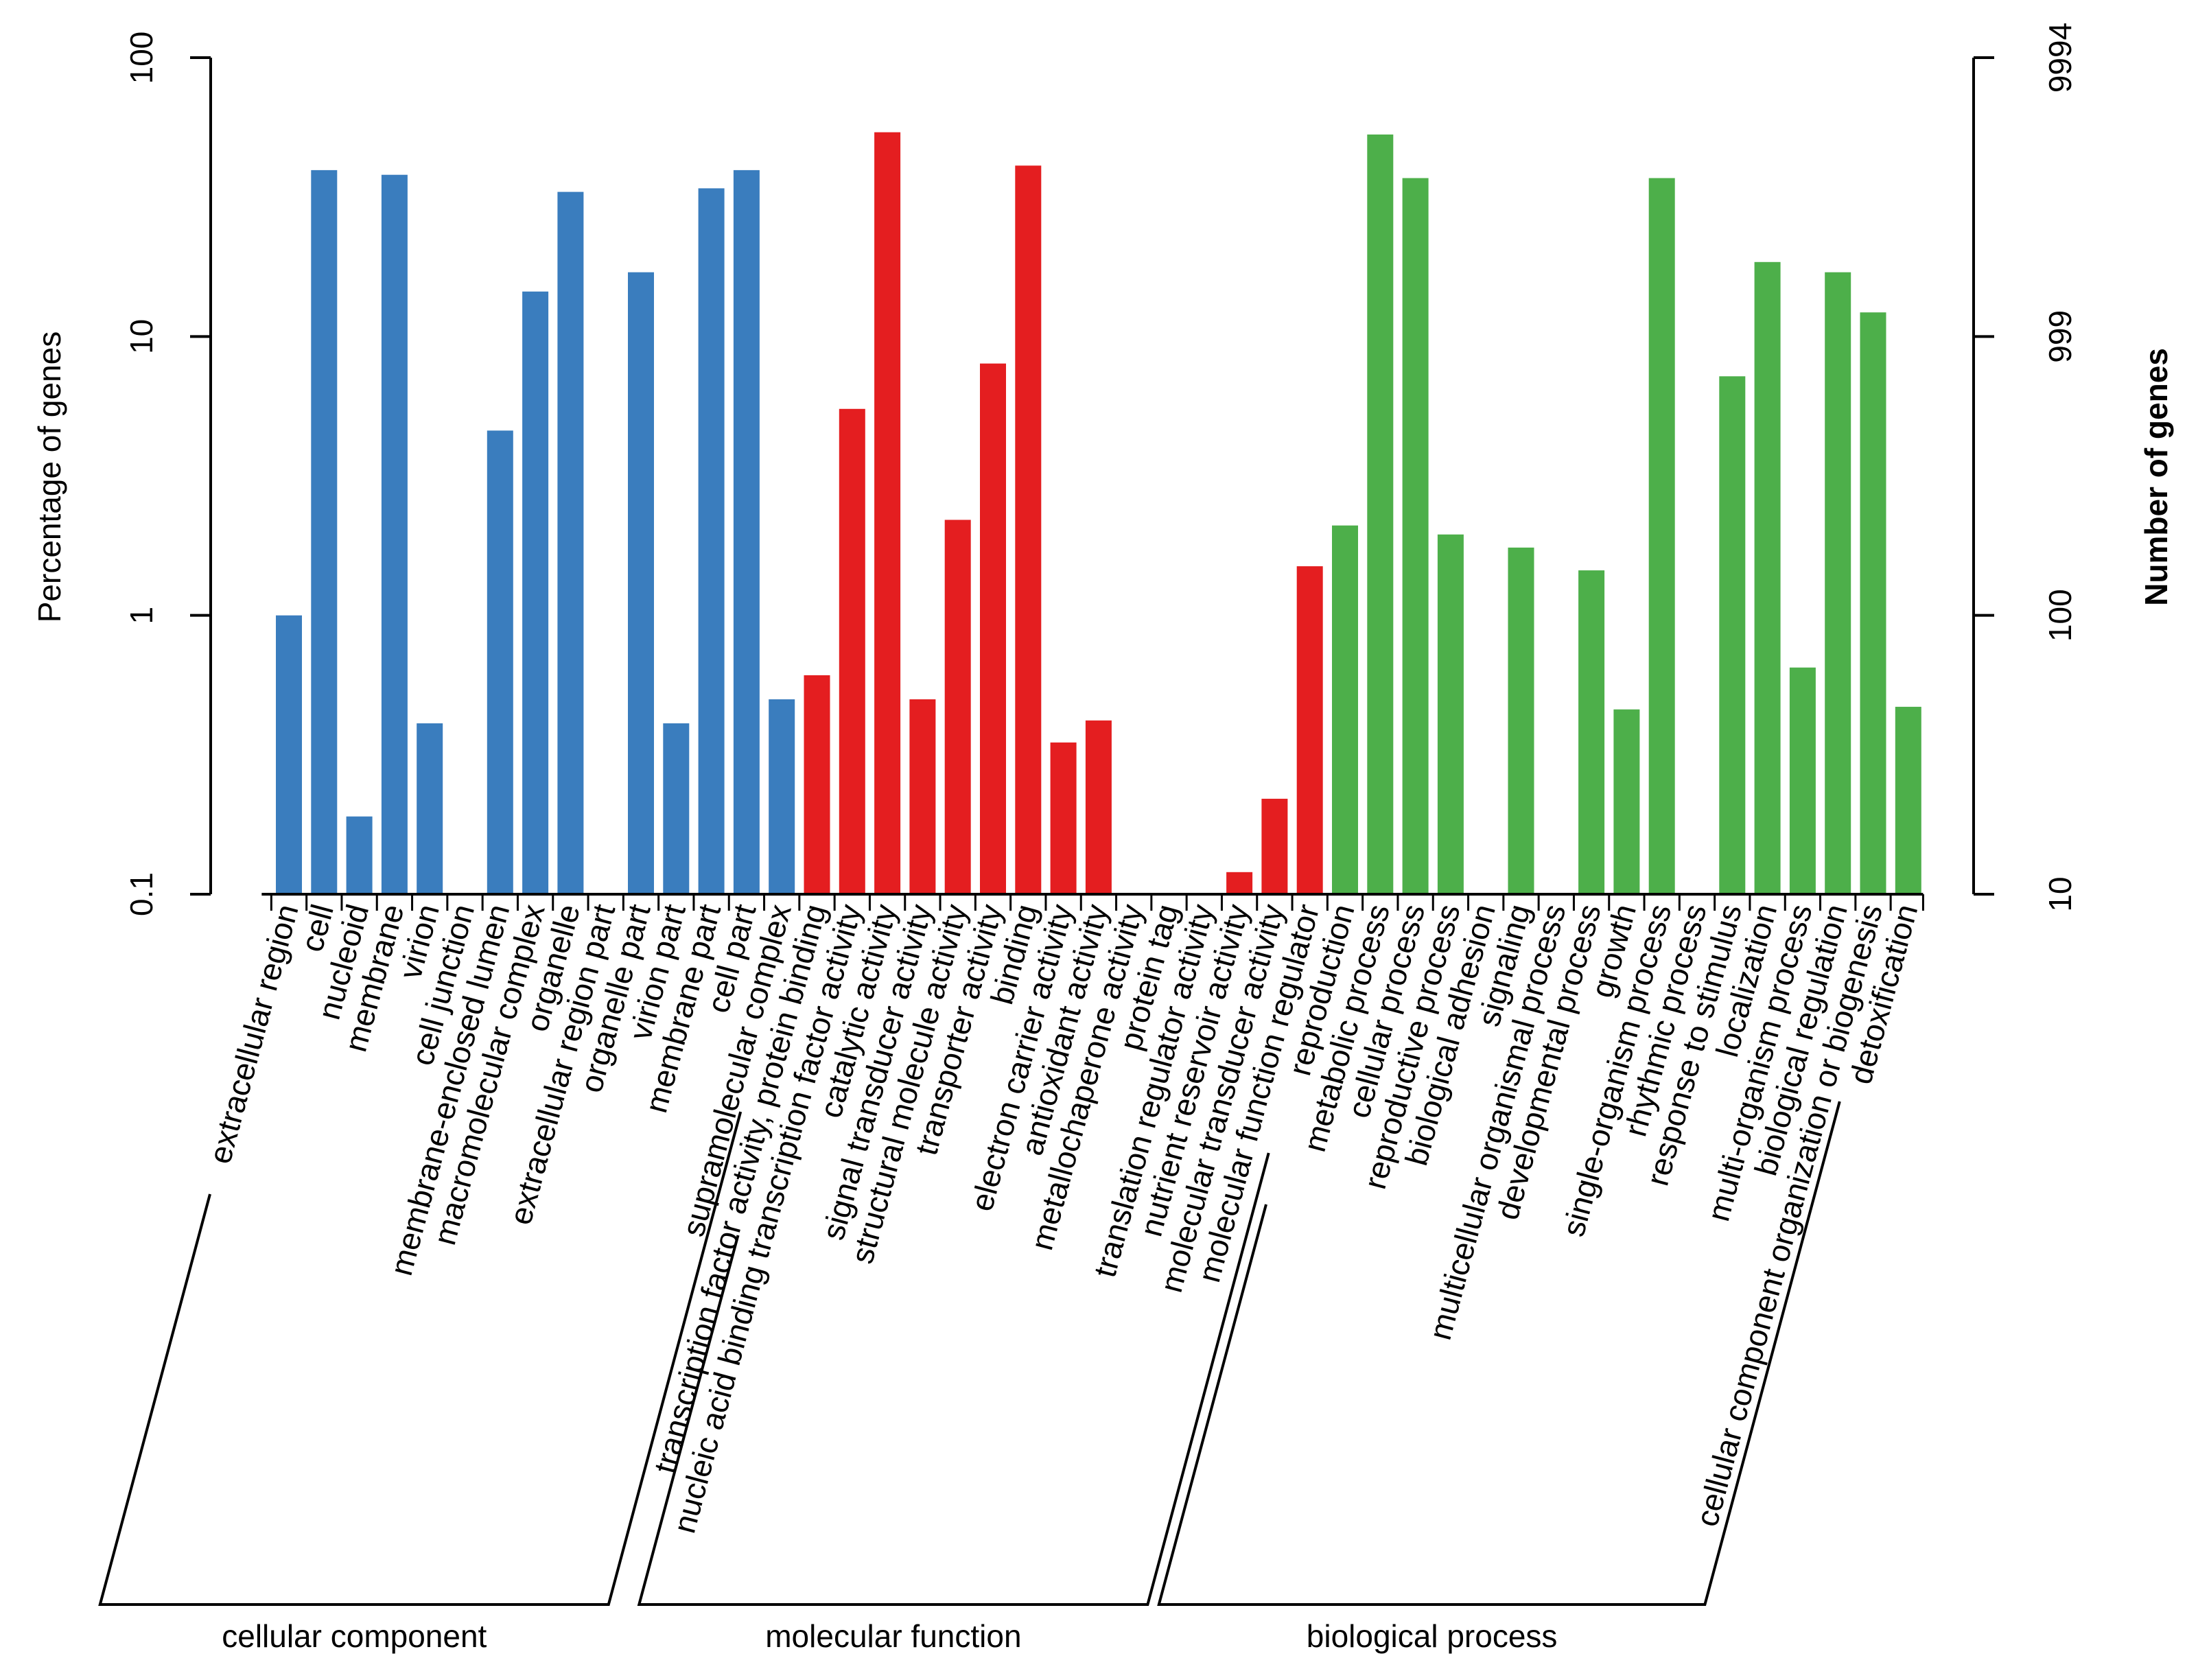 This screenshot has width=2198, height=1680. What do you see at coordinates (253, 1033) in the screenshot?
I see `x-tick-label: extracellular region` at bounding box center [253, 1033].